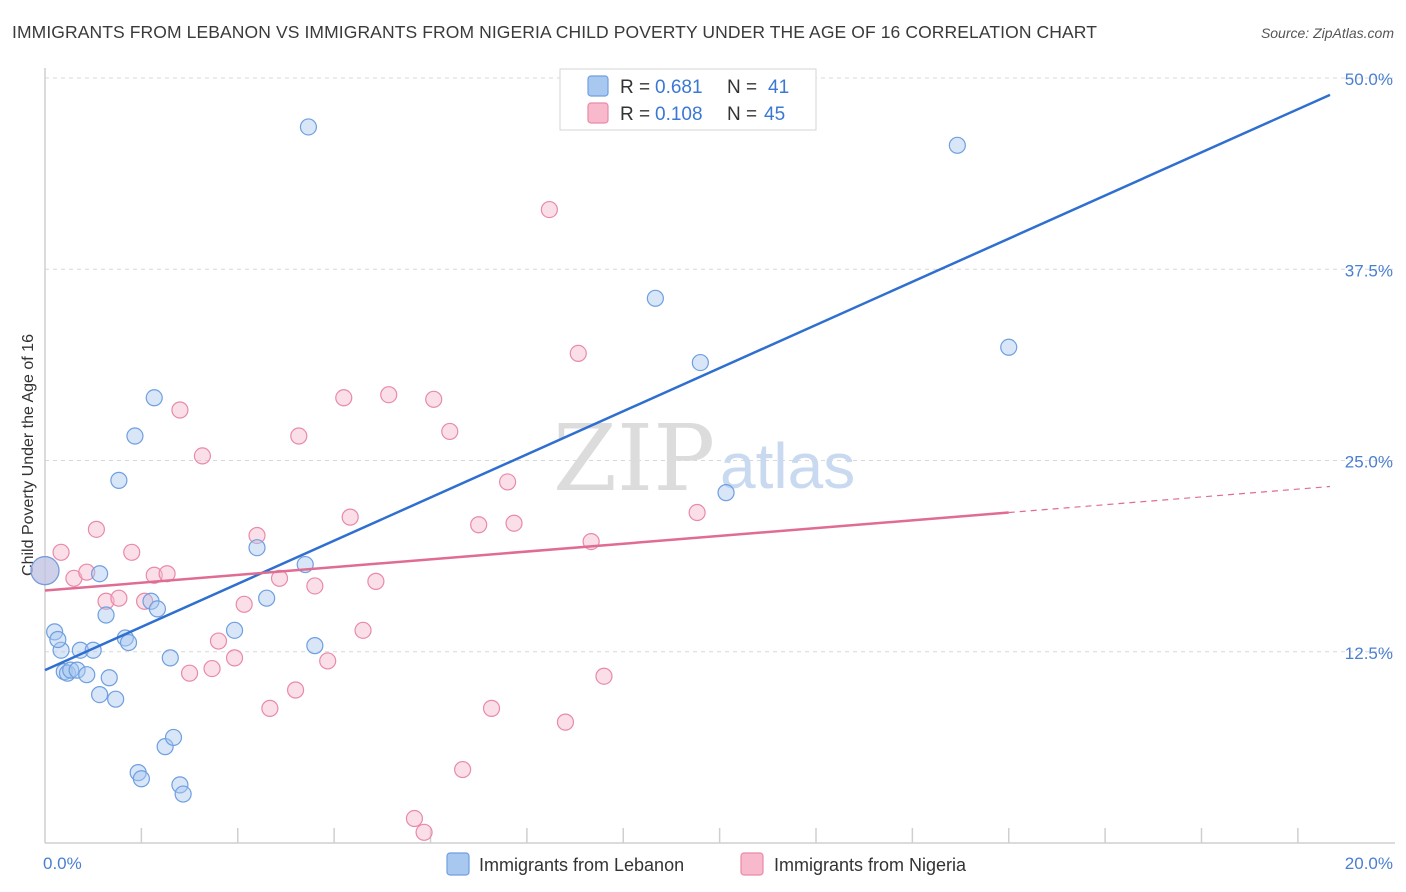 The image size is (1406, 892). What do you see at coordinates (1369, 79) in the screenshot?
I see `y-tick-label: 50.0%` at bounding box center [1369, 79].